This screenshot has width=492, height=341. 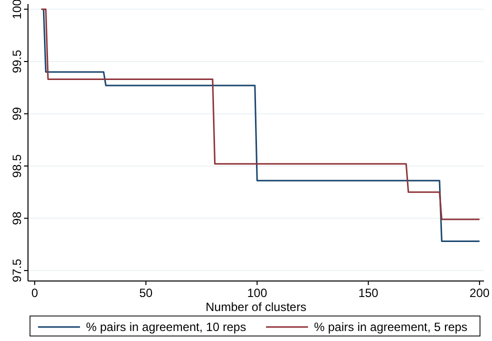 What do you see at coordinates (17, 270) in the screenshot?
I see `y-tick-label: 97.5` at bounding box center [17, 270].